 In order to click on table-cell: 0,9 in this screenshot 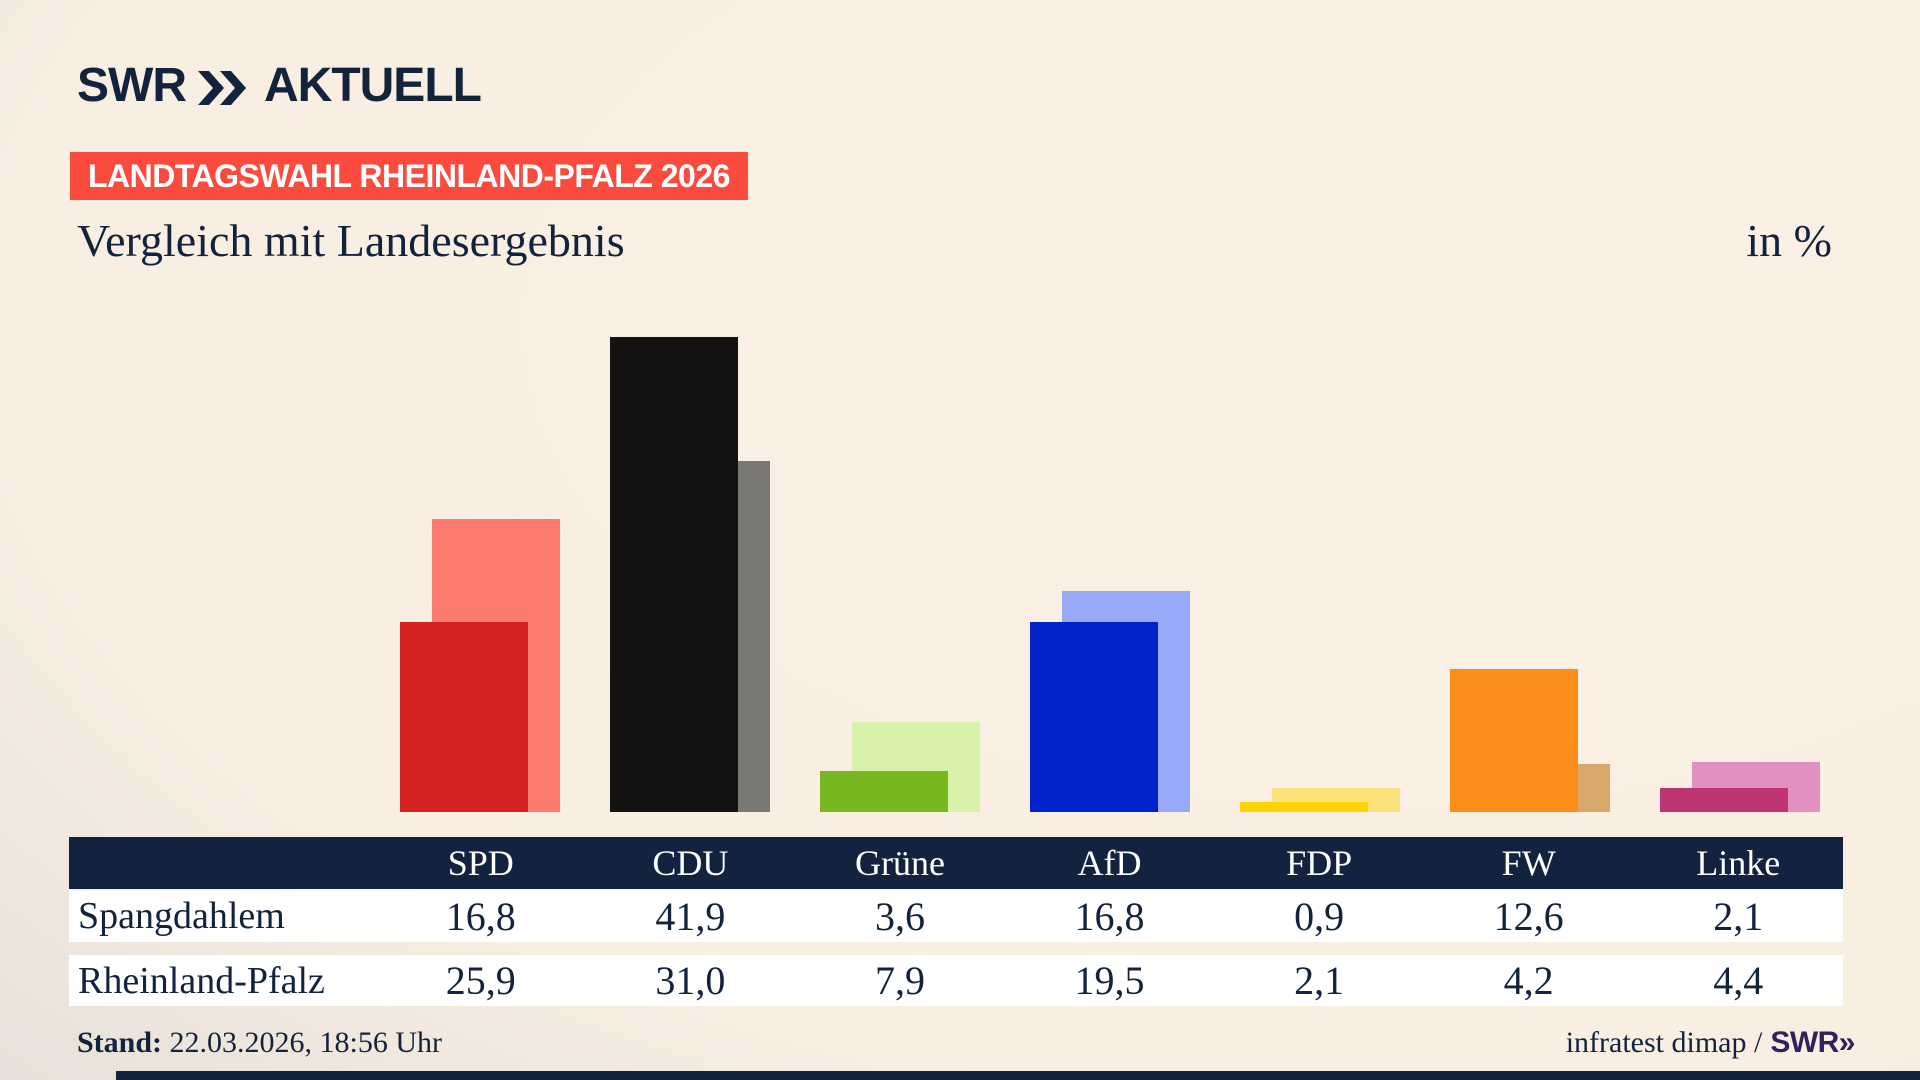, I will do `click(1319, 916)`.